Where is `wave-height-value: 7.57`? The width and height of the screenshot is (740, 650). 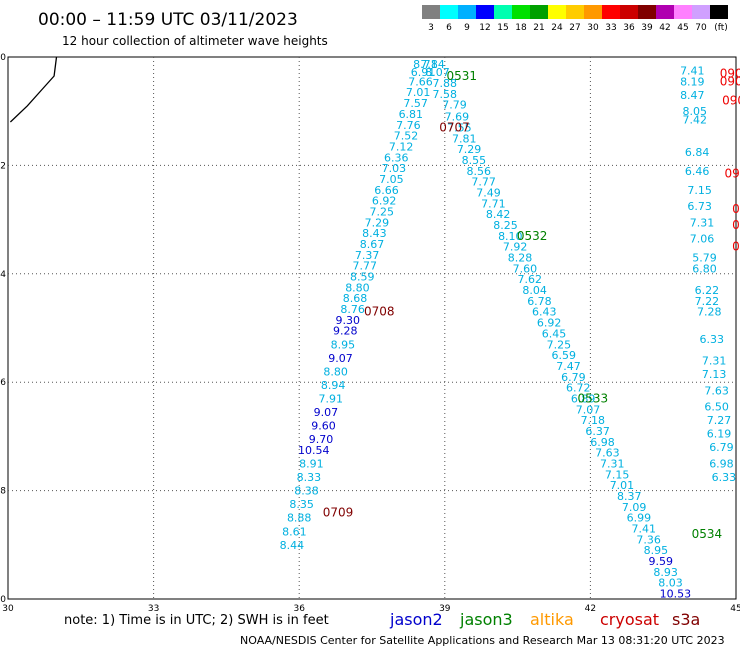
wave-height-value: 7.57 is located at coordinates (415, 103).